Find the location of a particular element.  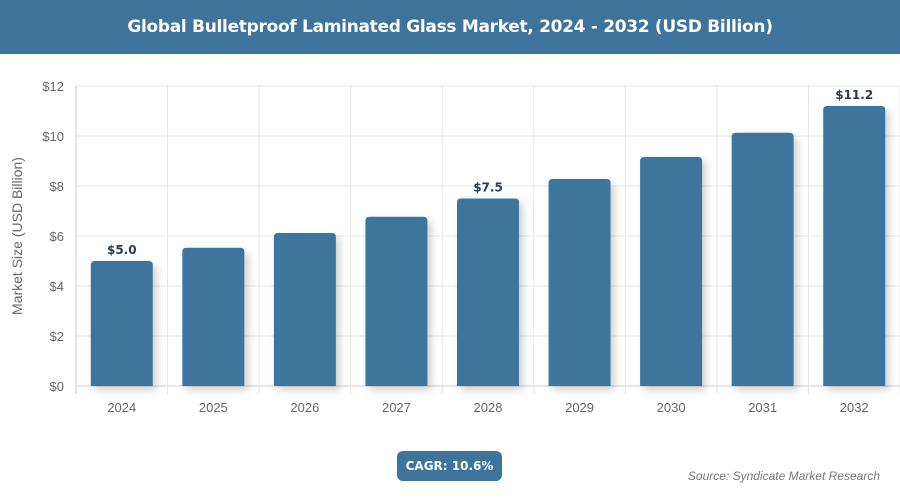

x-tick-label: 2030 is located at coordinates (671, 407).